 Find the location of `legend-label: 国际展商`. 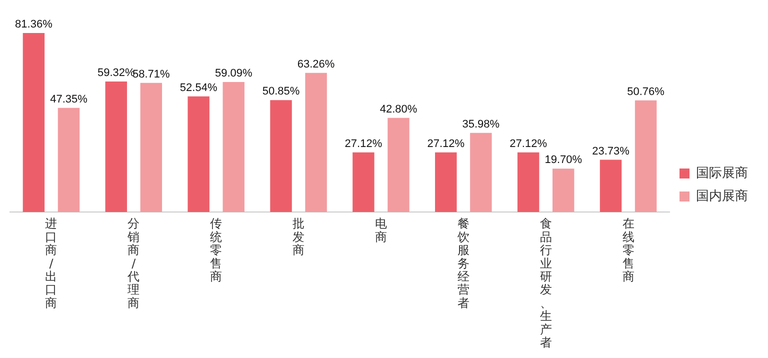

legend-label: 国际展商 is located at coordinates (722, 173).